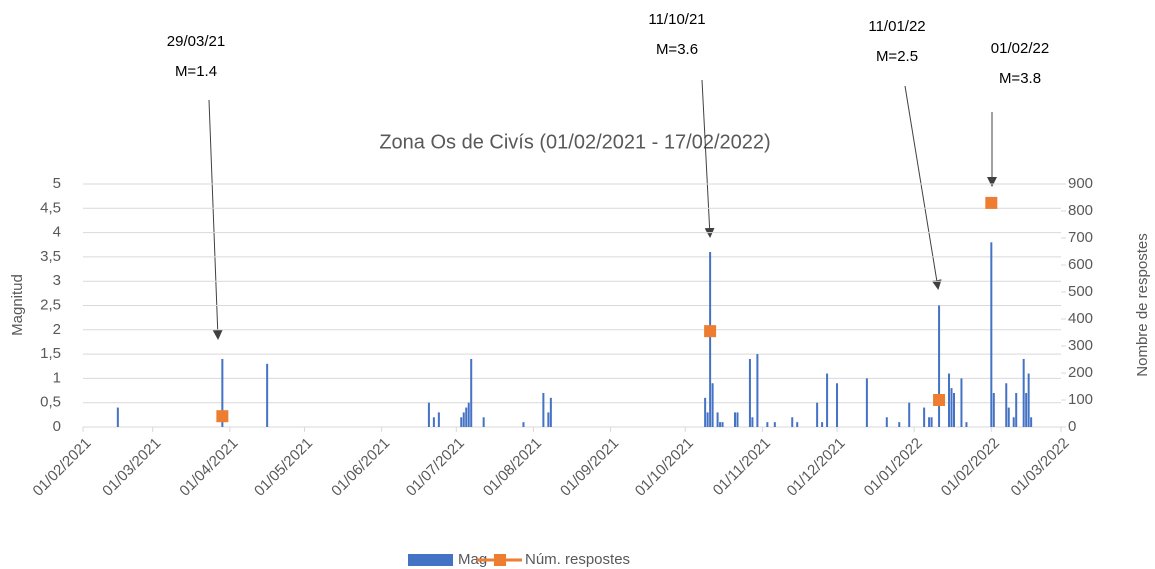  I want to click on y2-tick-label: 400, so click(1080, 318).